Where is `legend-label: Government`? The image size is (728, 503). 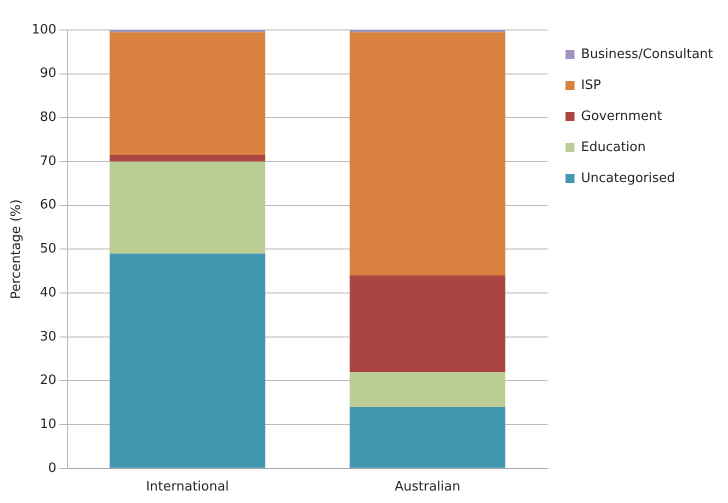 legend-label: Government is located at coordinates (621, 116).